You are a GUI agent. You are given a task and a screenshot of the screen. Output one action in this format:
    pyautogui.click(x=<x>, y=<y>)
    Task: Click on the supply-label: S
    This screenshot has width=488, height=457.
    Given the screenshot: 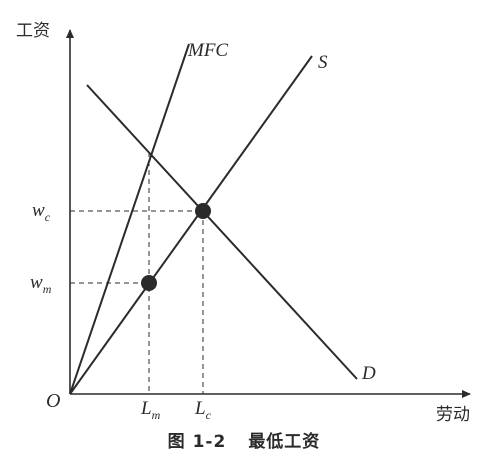 What is the action you would take?
    pyautogui.click(x=323, y=62)
    